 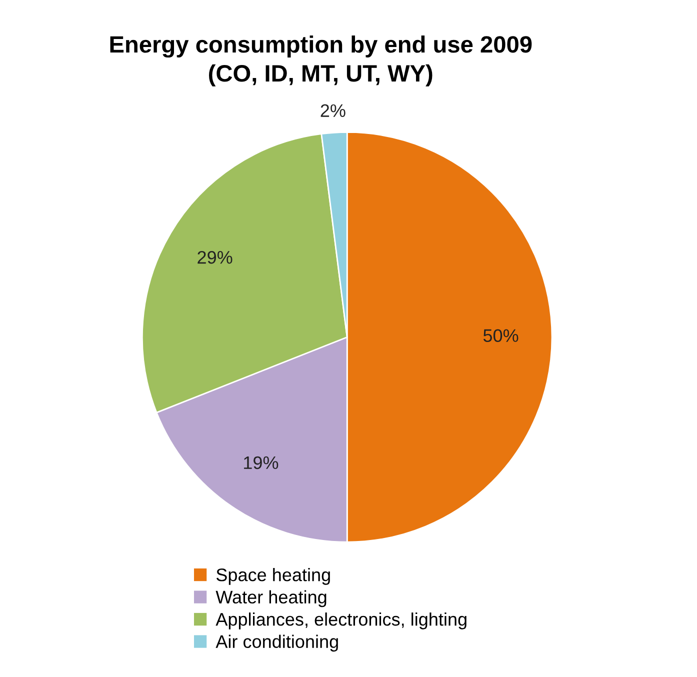 What do you see at coordinates (215, 257) in the screenshot?
I see `data-label: 29%` at bounding box center [215, 257].